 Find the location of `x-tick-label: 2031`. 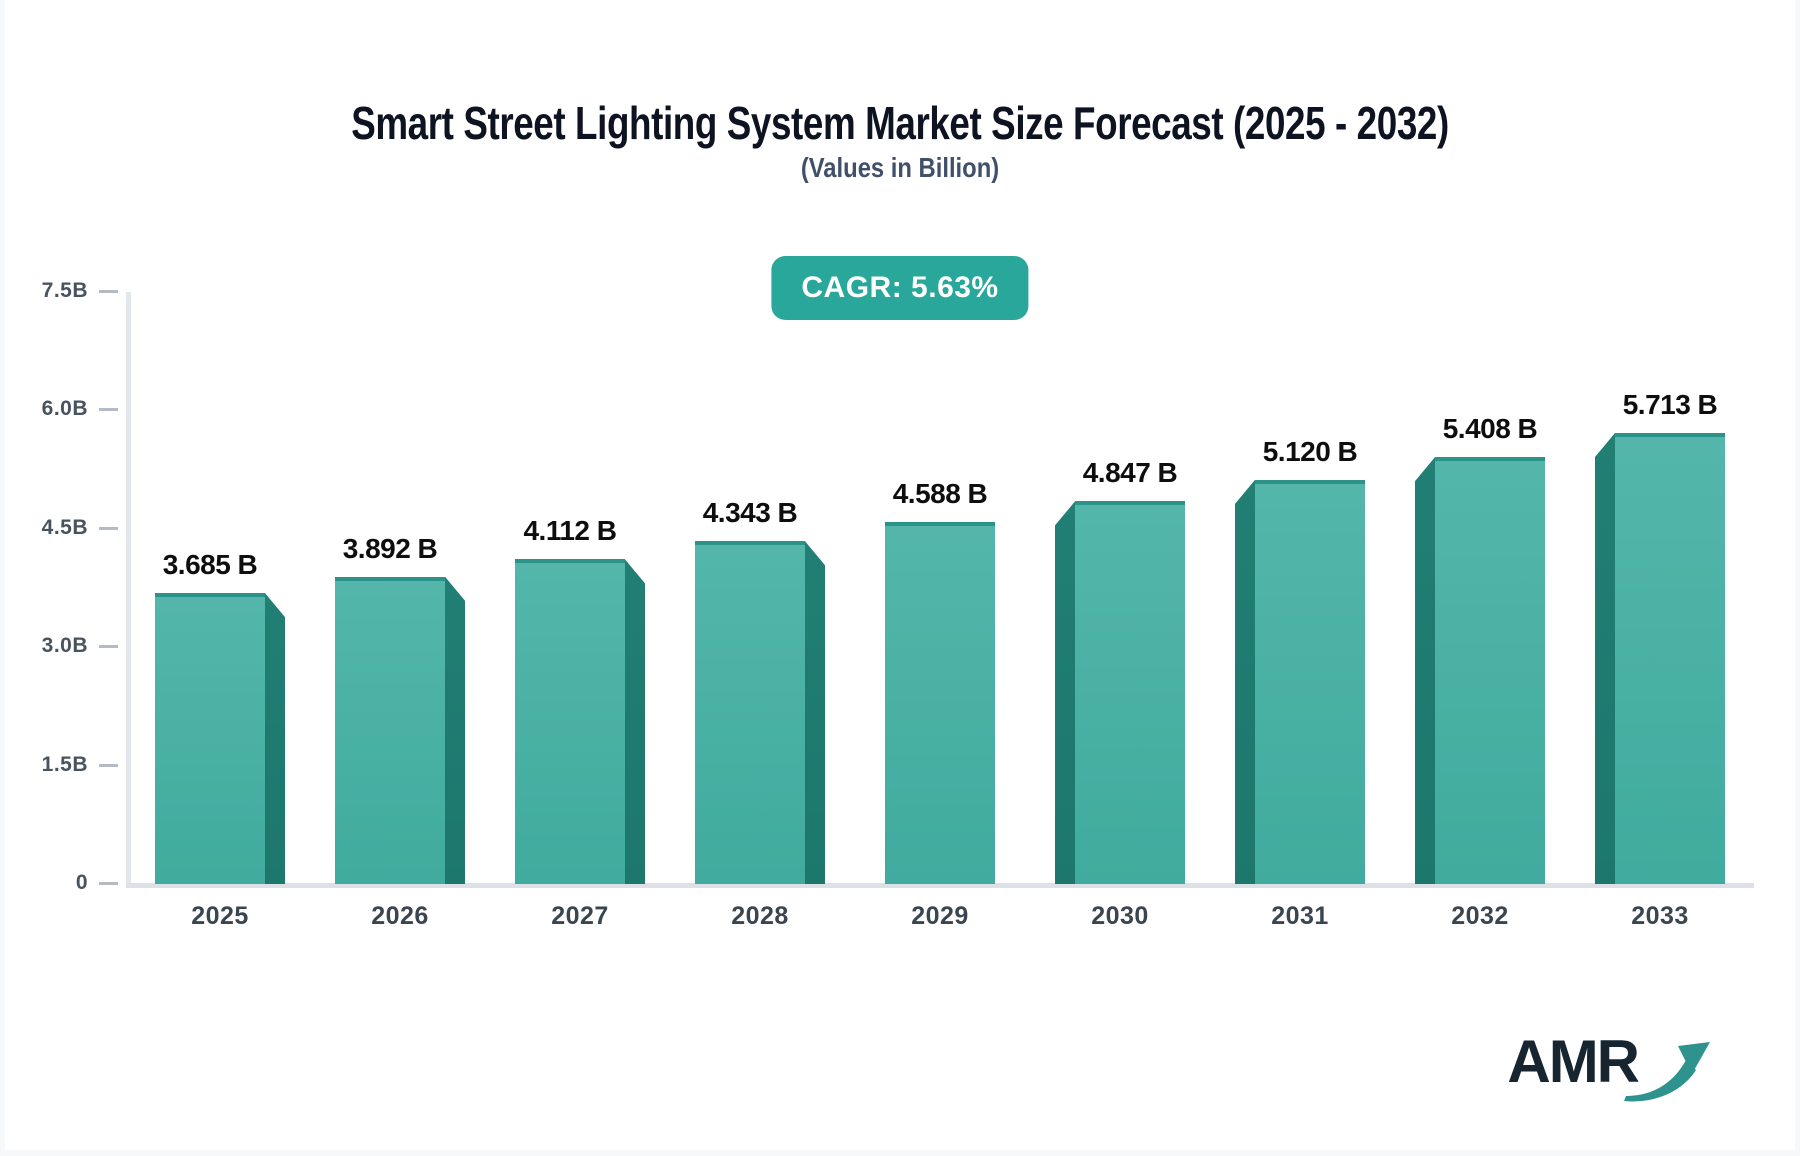

x-tick-label: 2031 is located at coordinates (1300, 916).